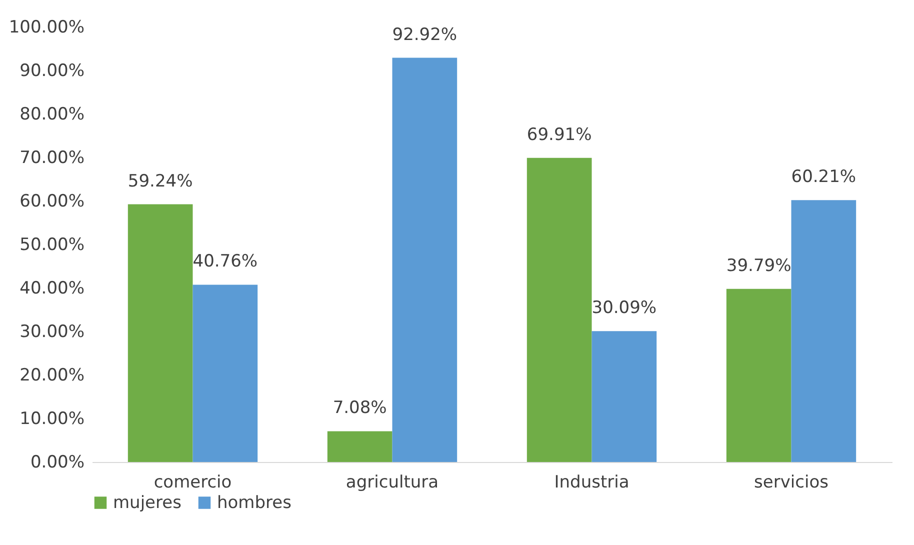 The image size is (914, 545). Describe the element at coordinates (160, 181) in the screenshot. I see `data-label: 59.24%` at that location.